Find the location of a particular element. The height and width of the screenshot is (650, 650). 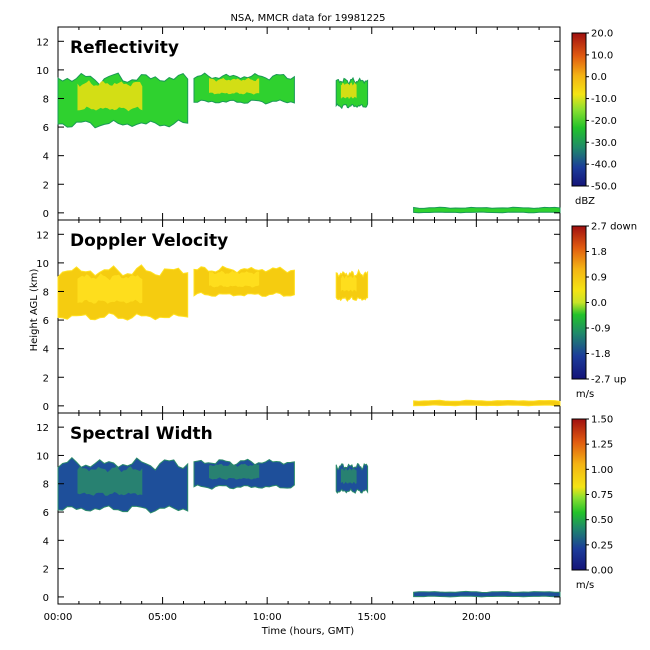

x-tick-labels: 00:00 05:00 10:00 15:00 20:00 is located at coordinates (267, 617).